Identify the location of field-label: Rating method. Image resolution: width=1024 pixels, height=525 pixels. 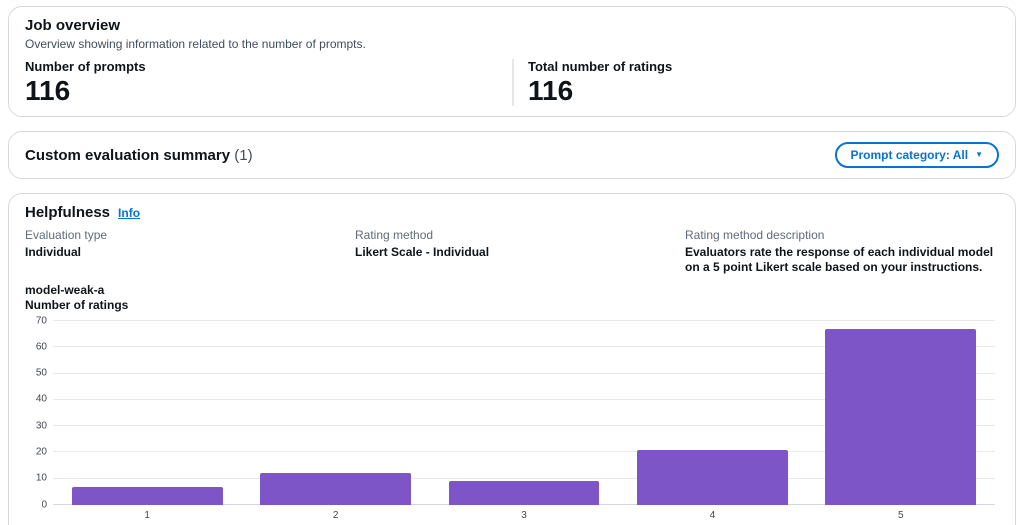
(394, 235).